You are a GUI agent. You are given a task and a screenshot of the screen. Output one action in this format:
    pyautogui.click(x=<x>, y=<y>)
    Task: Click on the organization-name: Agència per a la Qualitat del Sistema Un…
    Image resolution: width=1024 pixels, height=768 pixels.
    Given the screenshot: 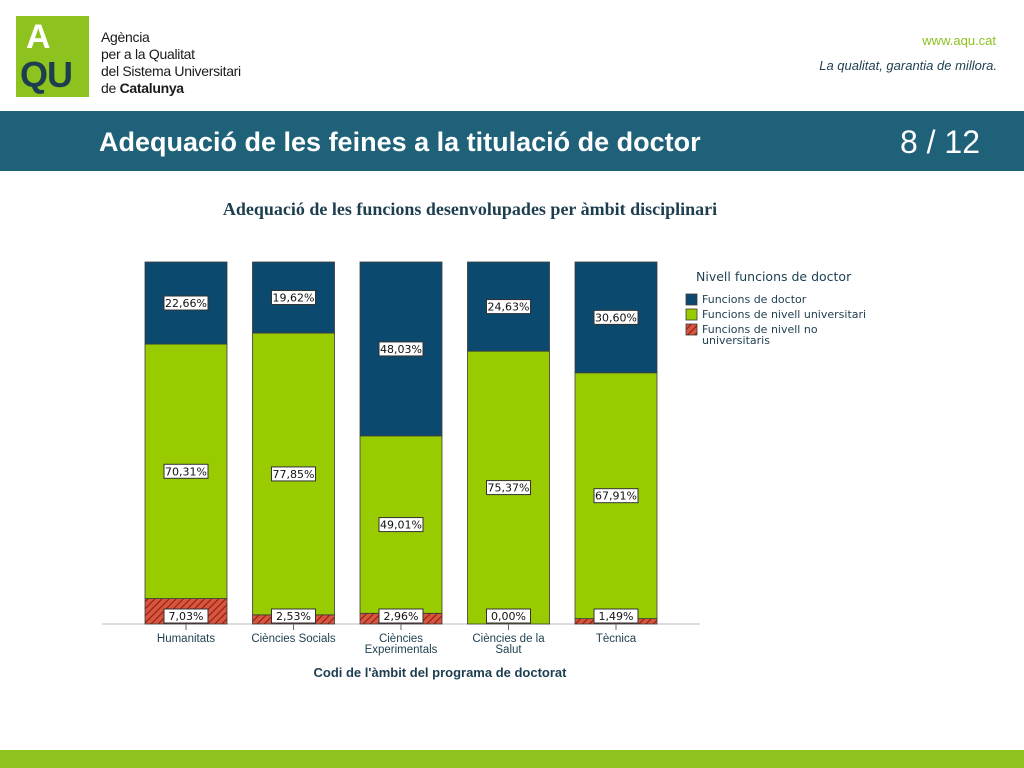 What is the action you would take?
    pyautogui.click(x=171, y=63)
    